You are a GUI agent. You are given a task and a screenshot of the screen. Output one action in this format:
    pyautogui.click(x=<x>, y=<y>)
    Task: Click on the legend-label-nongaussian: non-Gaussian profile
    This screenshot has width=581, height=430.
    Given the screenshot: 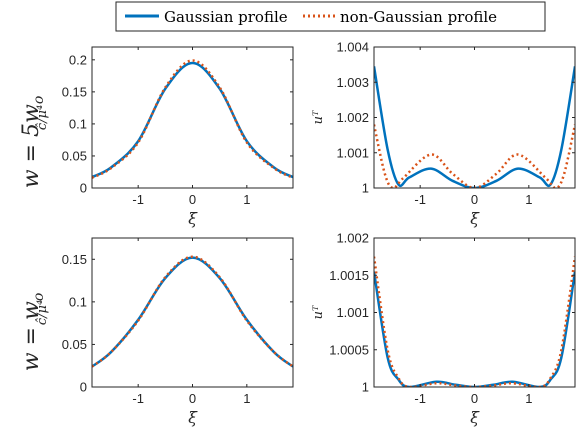 What is the action you would take?
    pyautogui.click(x=418, y=17)
    